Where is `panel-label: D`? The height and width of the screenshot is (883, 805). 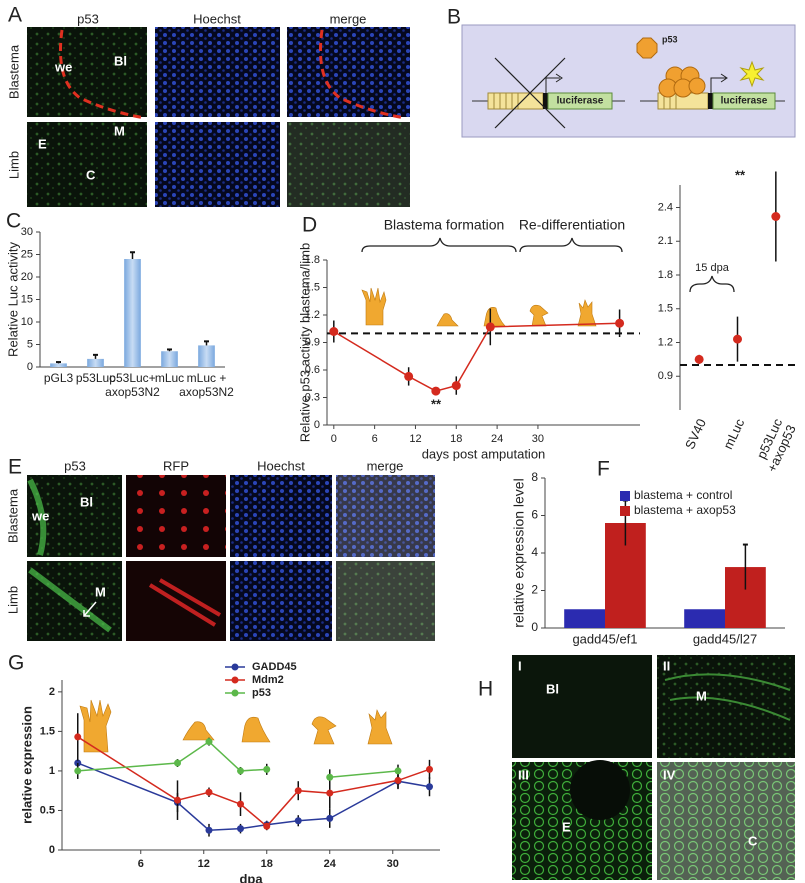
panel-label: D is located at coordinates (309, 225).